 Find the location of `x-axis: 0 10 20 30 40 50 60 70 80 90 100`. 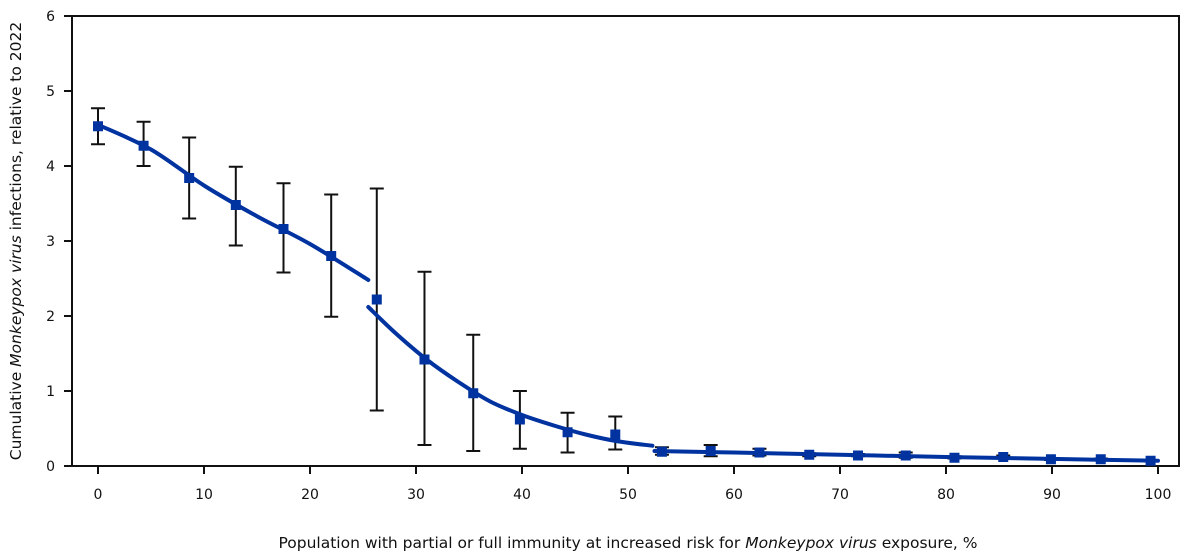

x-axis: 0 10 20 30 40 50 60 70 80 90 100 is located at coordinates (633, 484).